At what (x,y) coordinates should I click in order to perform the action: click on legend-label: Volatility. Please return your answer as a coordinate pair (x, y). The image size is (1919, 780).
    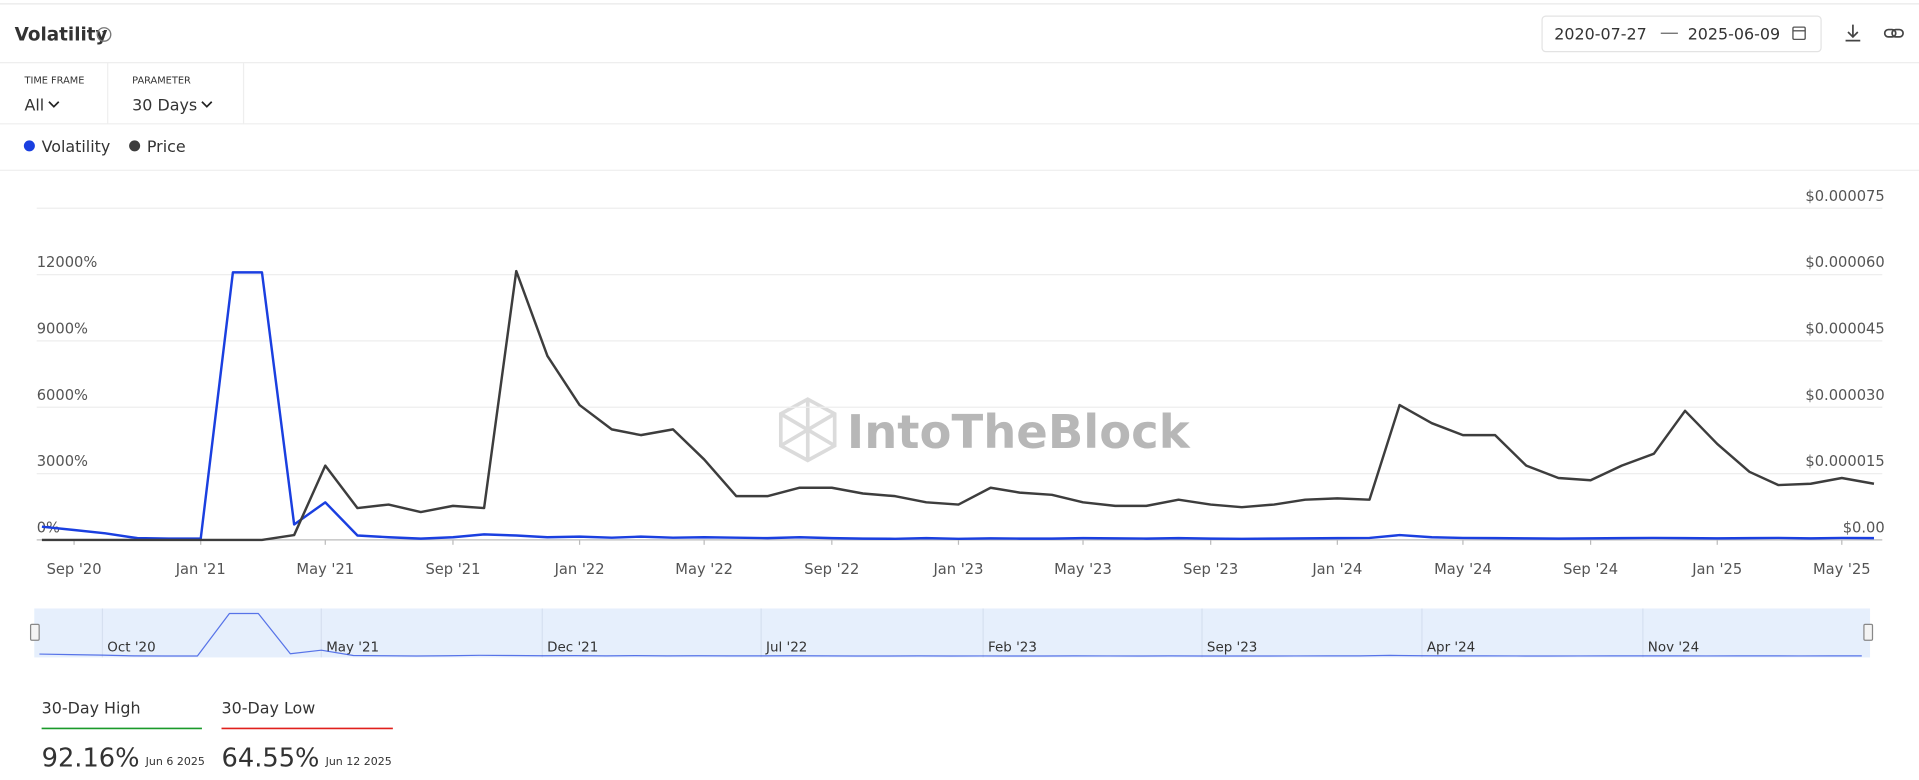
    Looking at the image, I should click on (76, 146).